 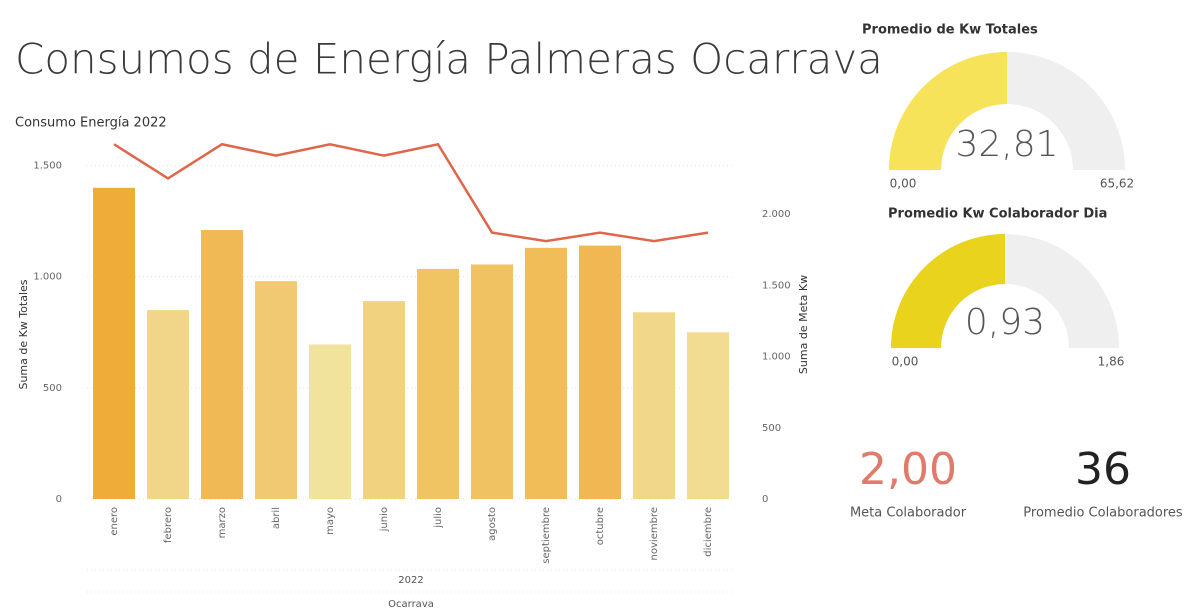 I want to click on x-tick-label: abril, so click(x=276, y=518).